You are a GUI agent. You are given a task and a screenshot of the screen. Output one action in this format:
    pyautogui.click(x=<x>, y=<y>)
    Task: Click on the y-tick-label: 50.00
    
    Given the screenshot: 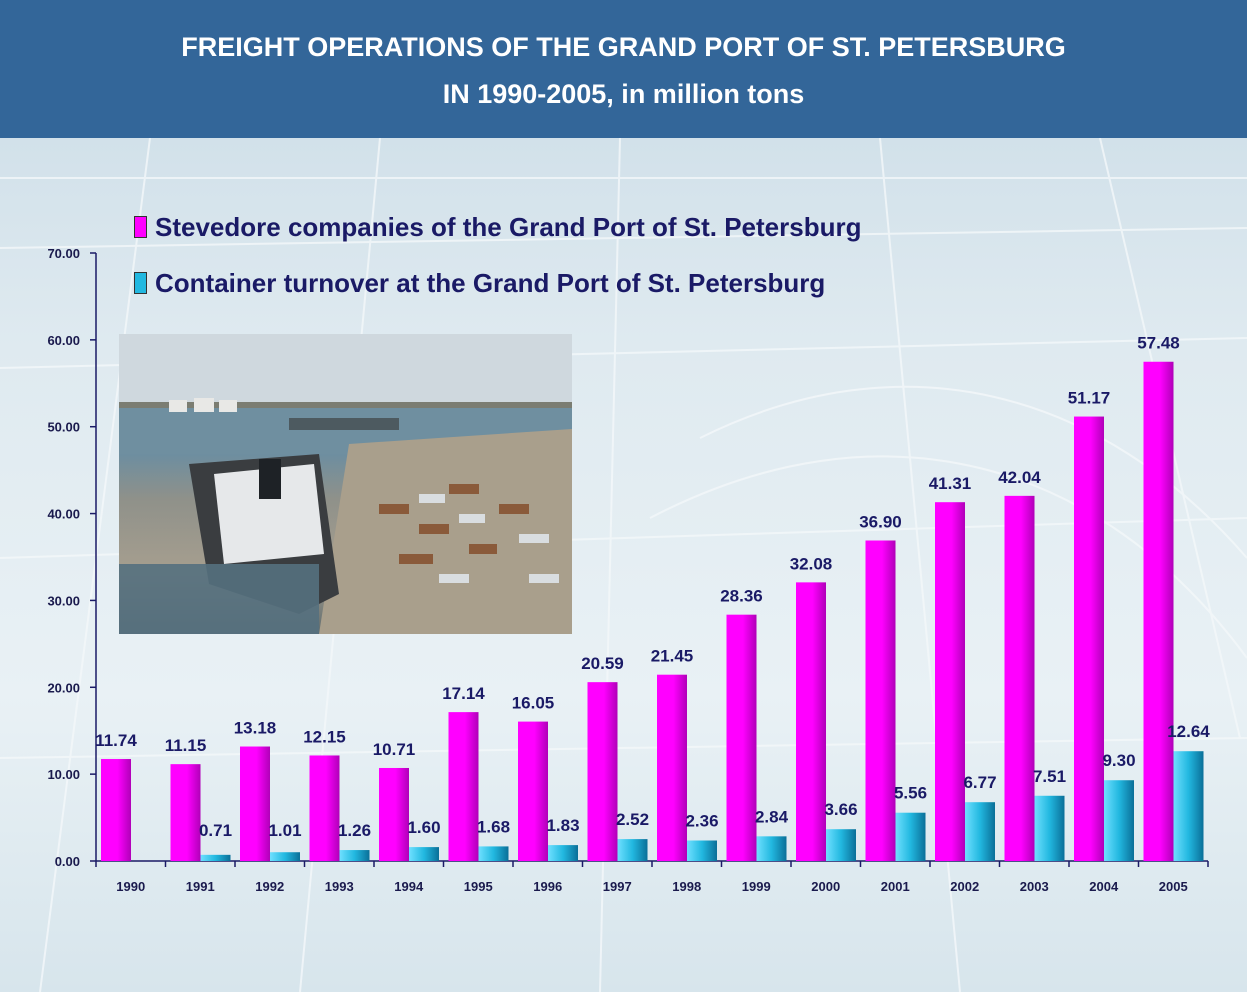 What is the action you would take?
    pyautogui.click(x=63, y=427)
    